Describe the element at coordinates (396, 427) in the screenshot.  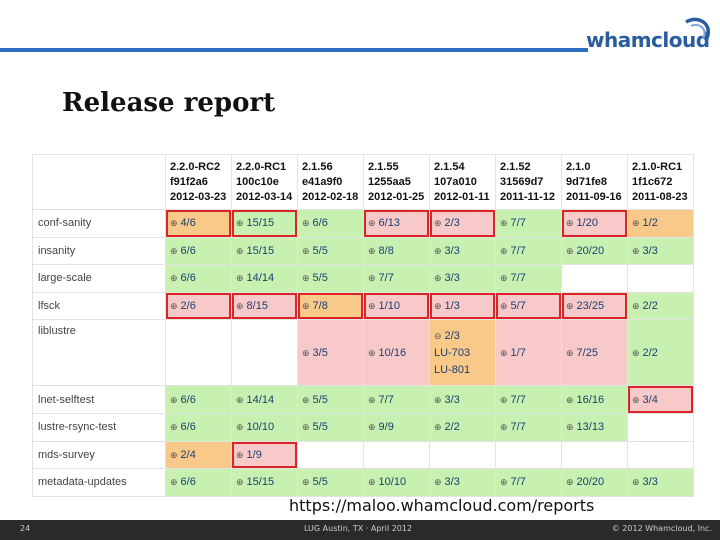
I see `result-cell: ⊕ 9/9` at that location.